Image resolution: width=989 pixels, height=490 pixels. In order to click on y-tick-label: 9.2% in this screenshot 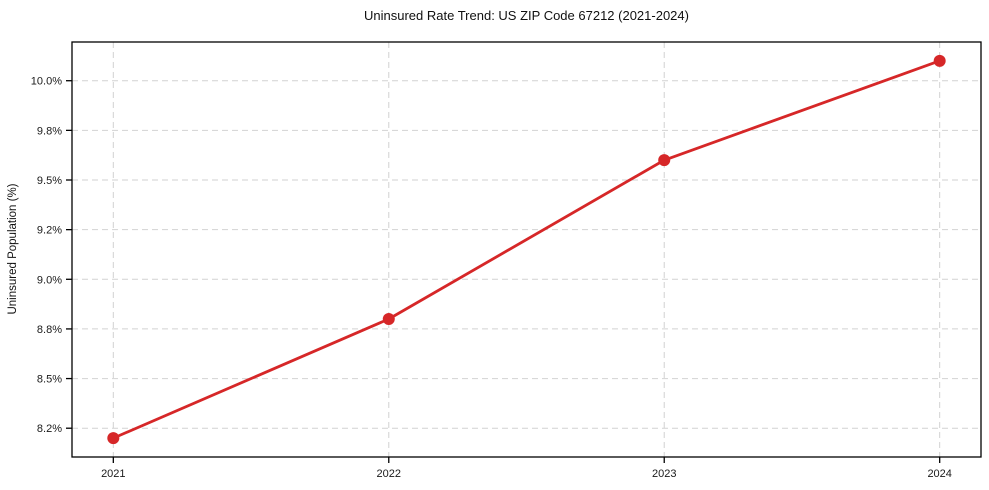, I will do `click(49, 231)`.